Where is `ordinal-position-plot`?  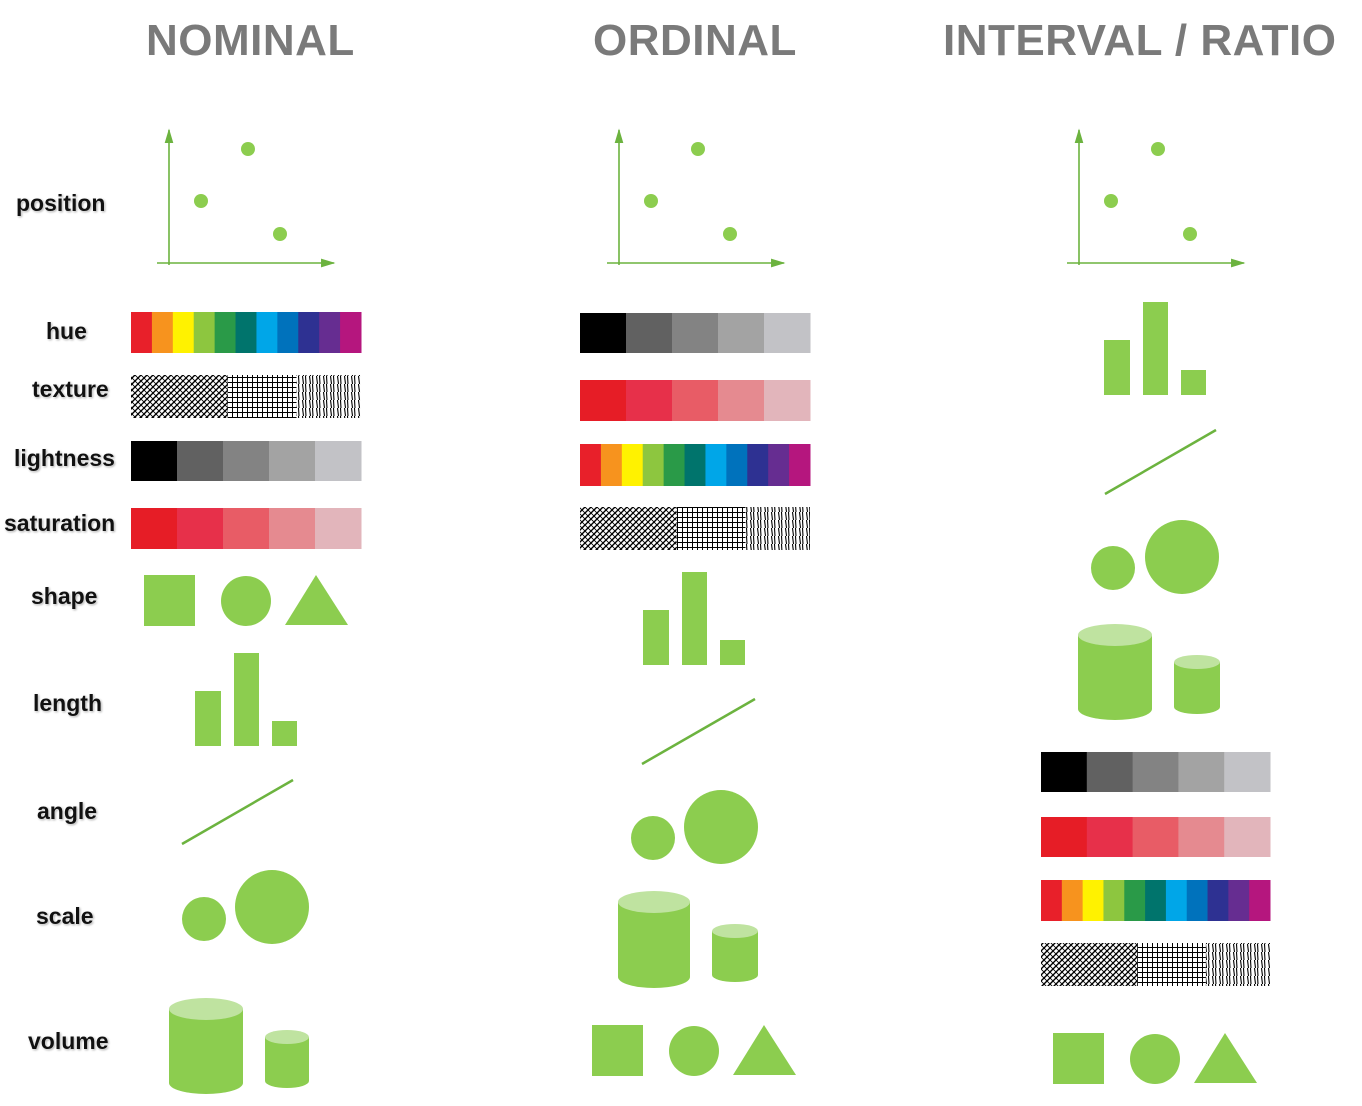
ordinal-position-plot is located at coordinates (696, 198).